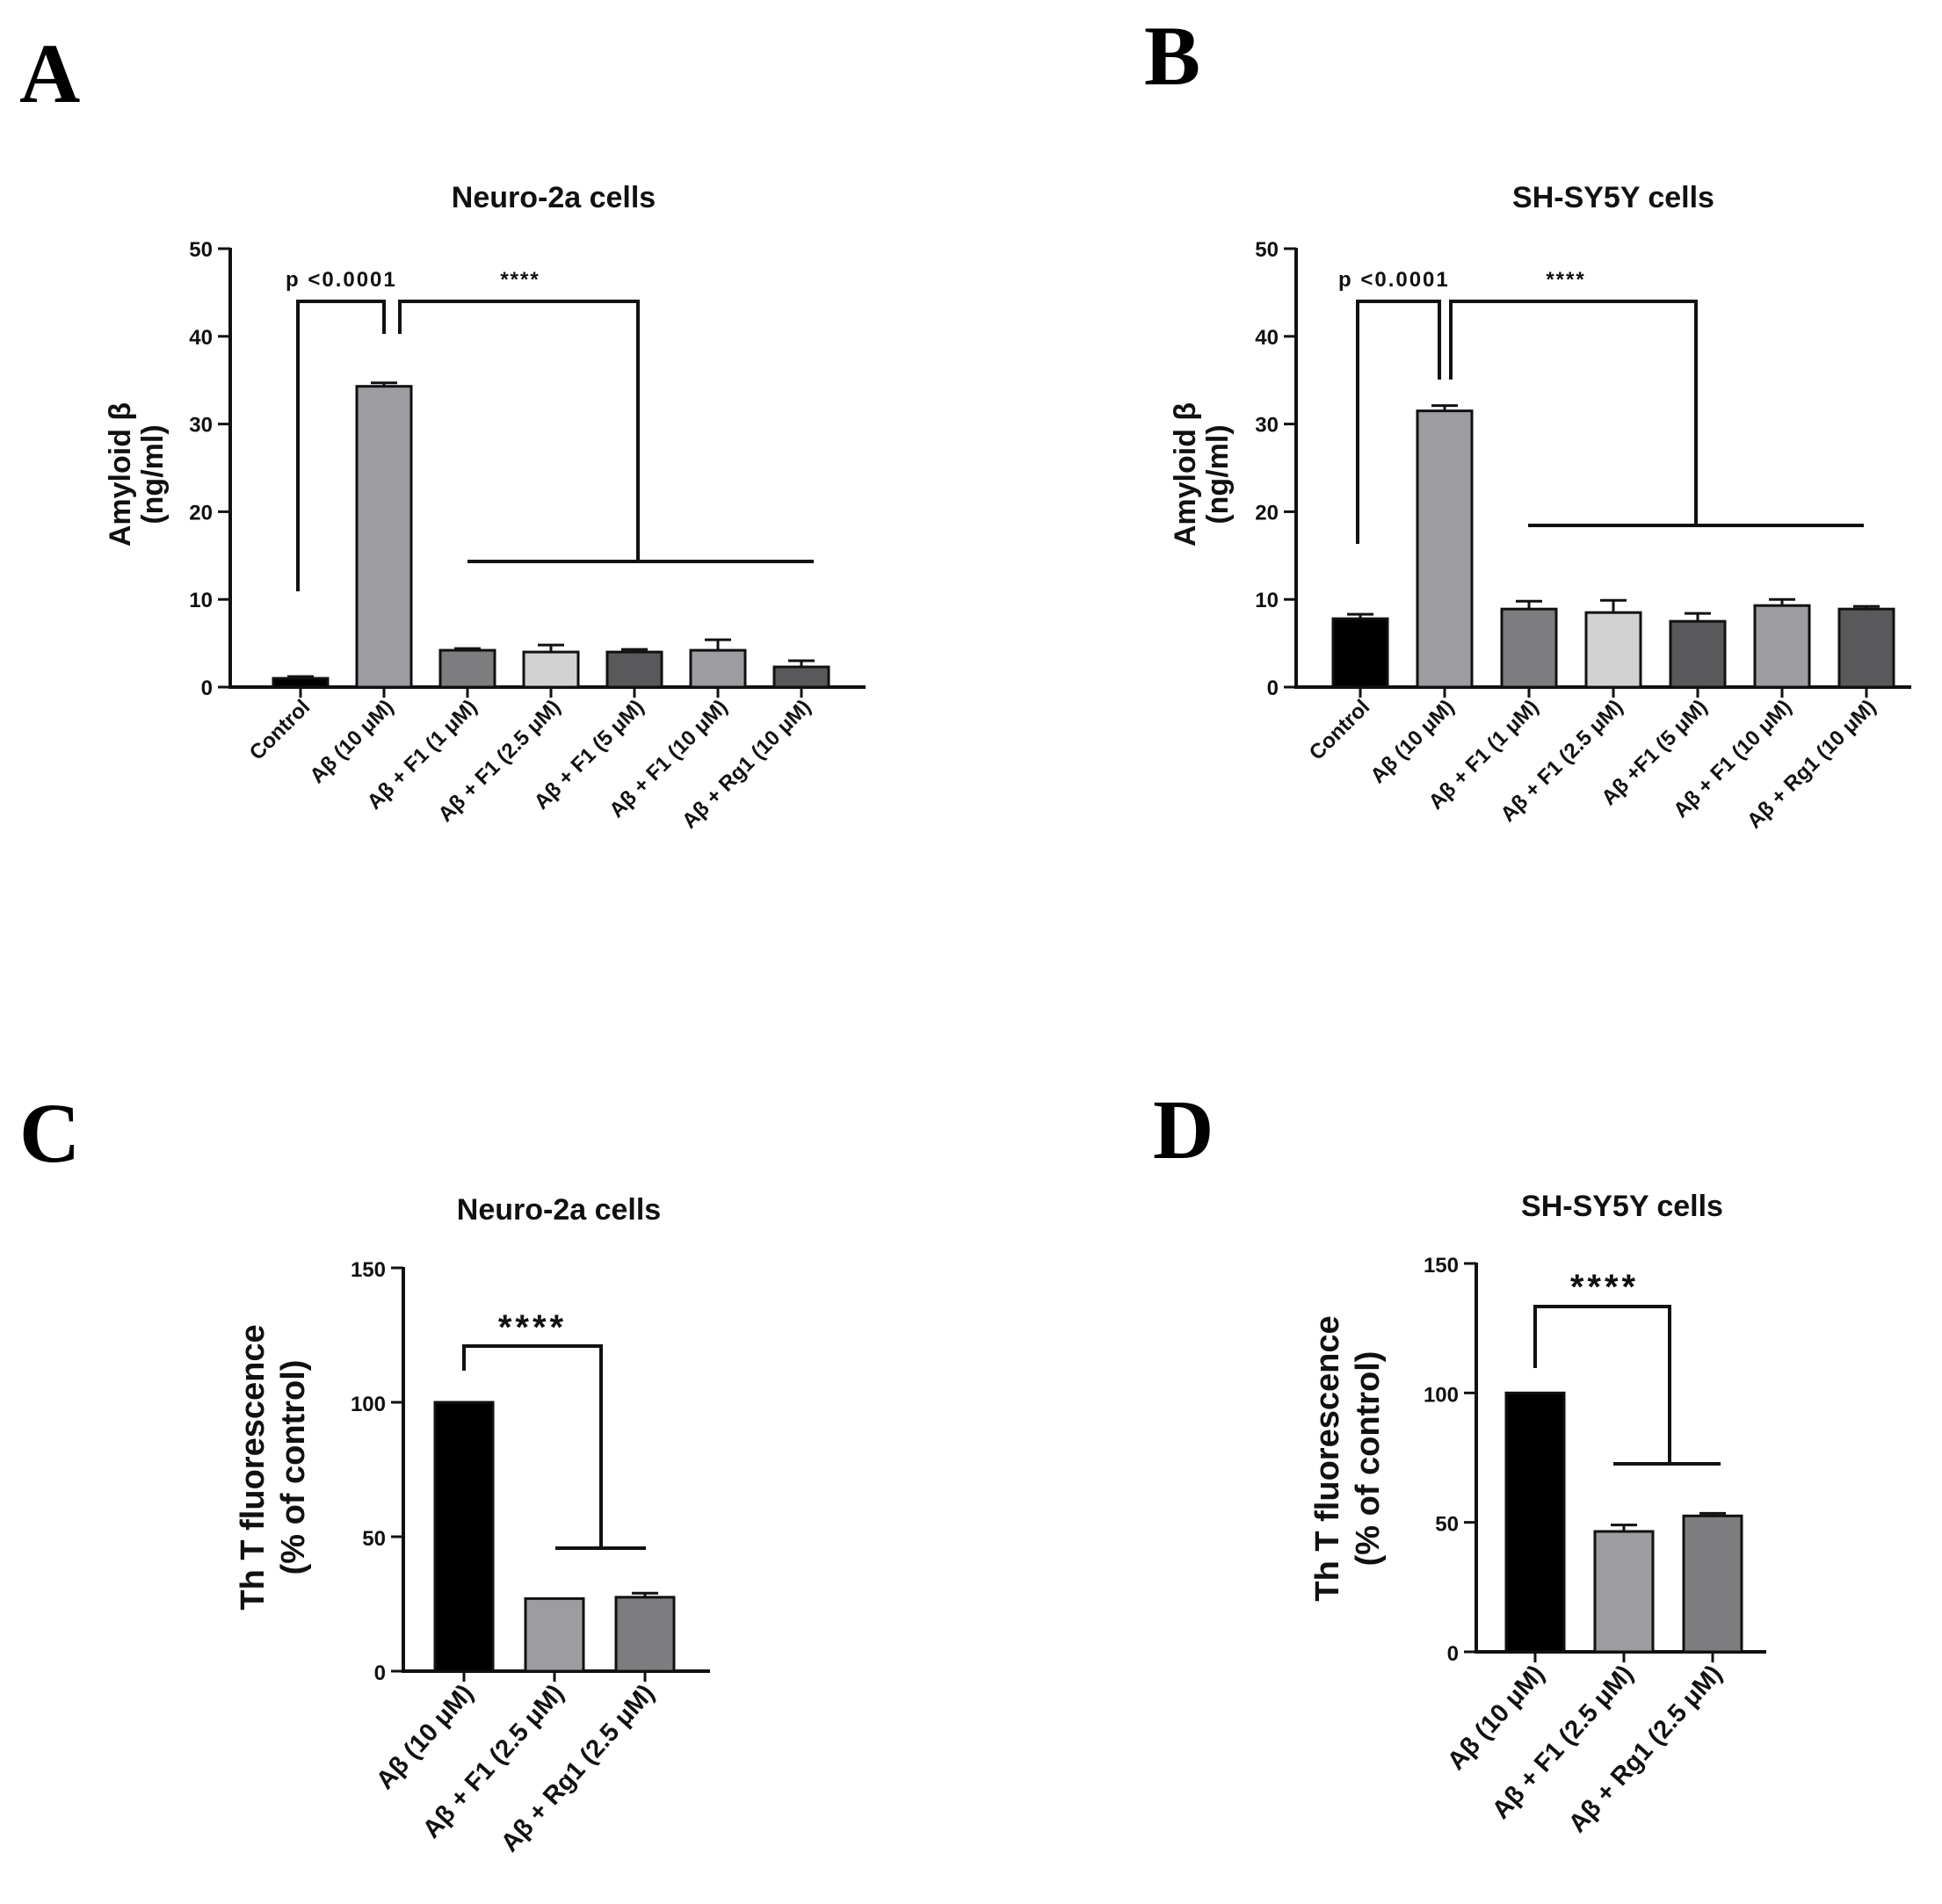  I want to click on panel-letter-a: A, so click(49, 73).